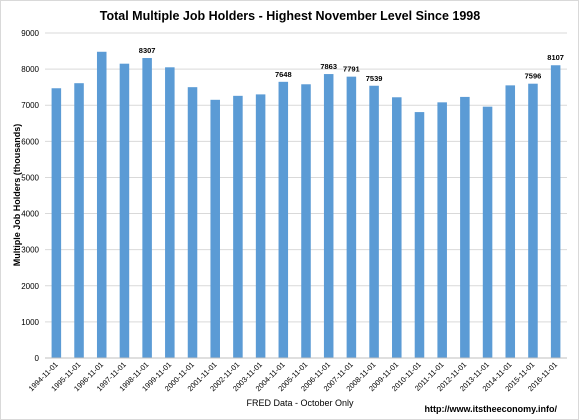  I want to click on data-label: 7539, so click(374, 78).